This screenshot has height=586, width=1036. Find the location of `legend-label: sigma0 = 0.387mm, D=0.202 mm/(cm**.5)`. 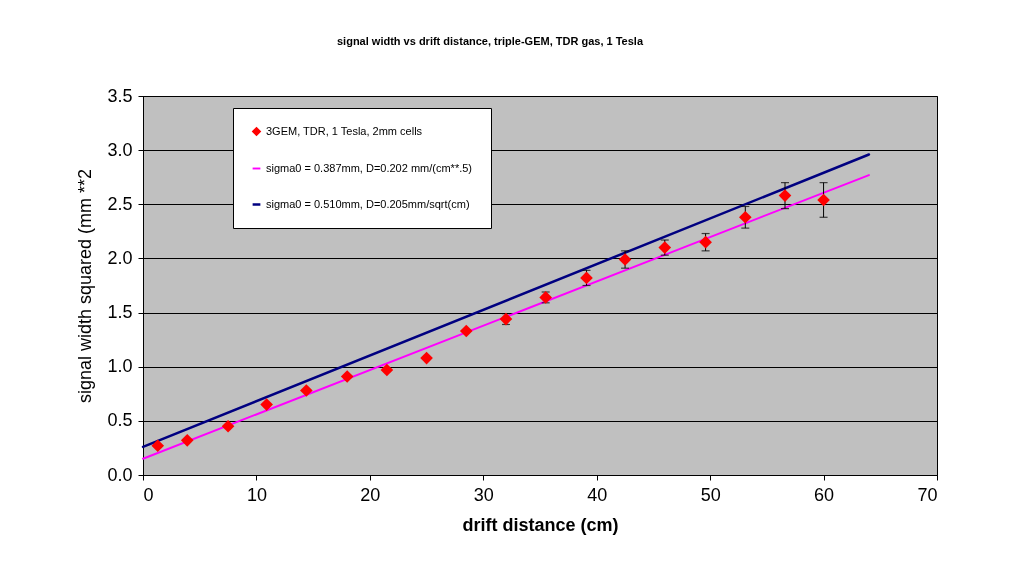

legend-label: sigma0 = 0.387mm, D=0.202 mm/(cm**.5) is located at coordinates (369, 167).